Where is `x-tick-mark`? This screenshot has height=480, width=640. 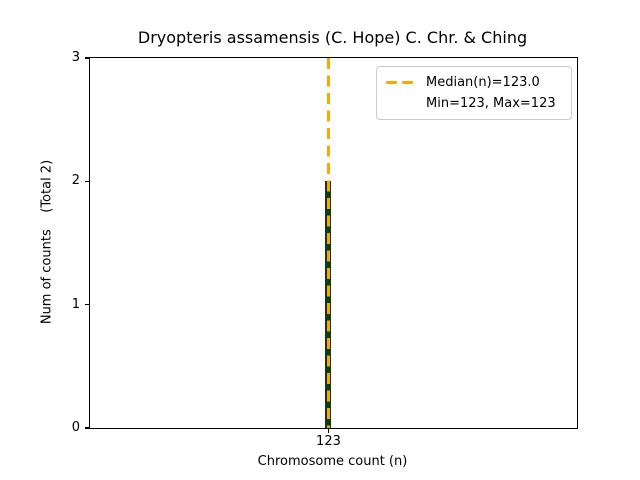 x-tick-mark is located at coordinates (328, 431).